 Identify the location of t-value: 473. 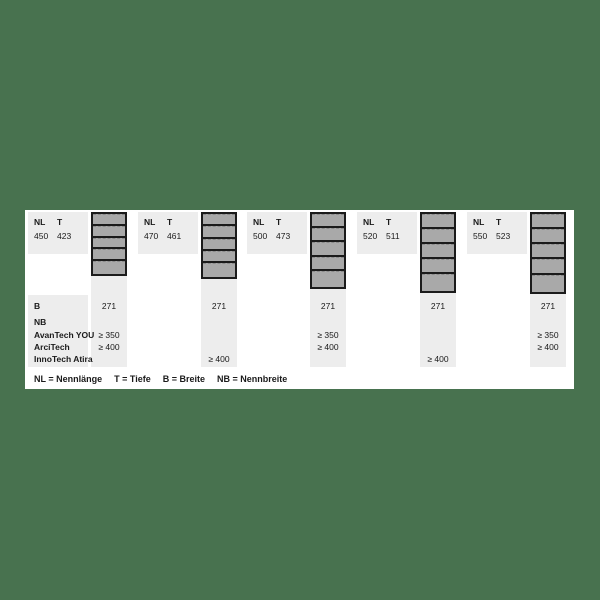
(283, 236).